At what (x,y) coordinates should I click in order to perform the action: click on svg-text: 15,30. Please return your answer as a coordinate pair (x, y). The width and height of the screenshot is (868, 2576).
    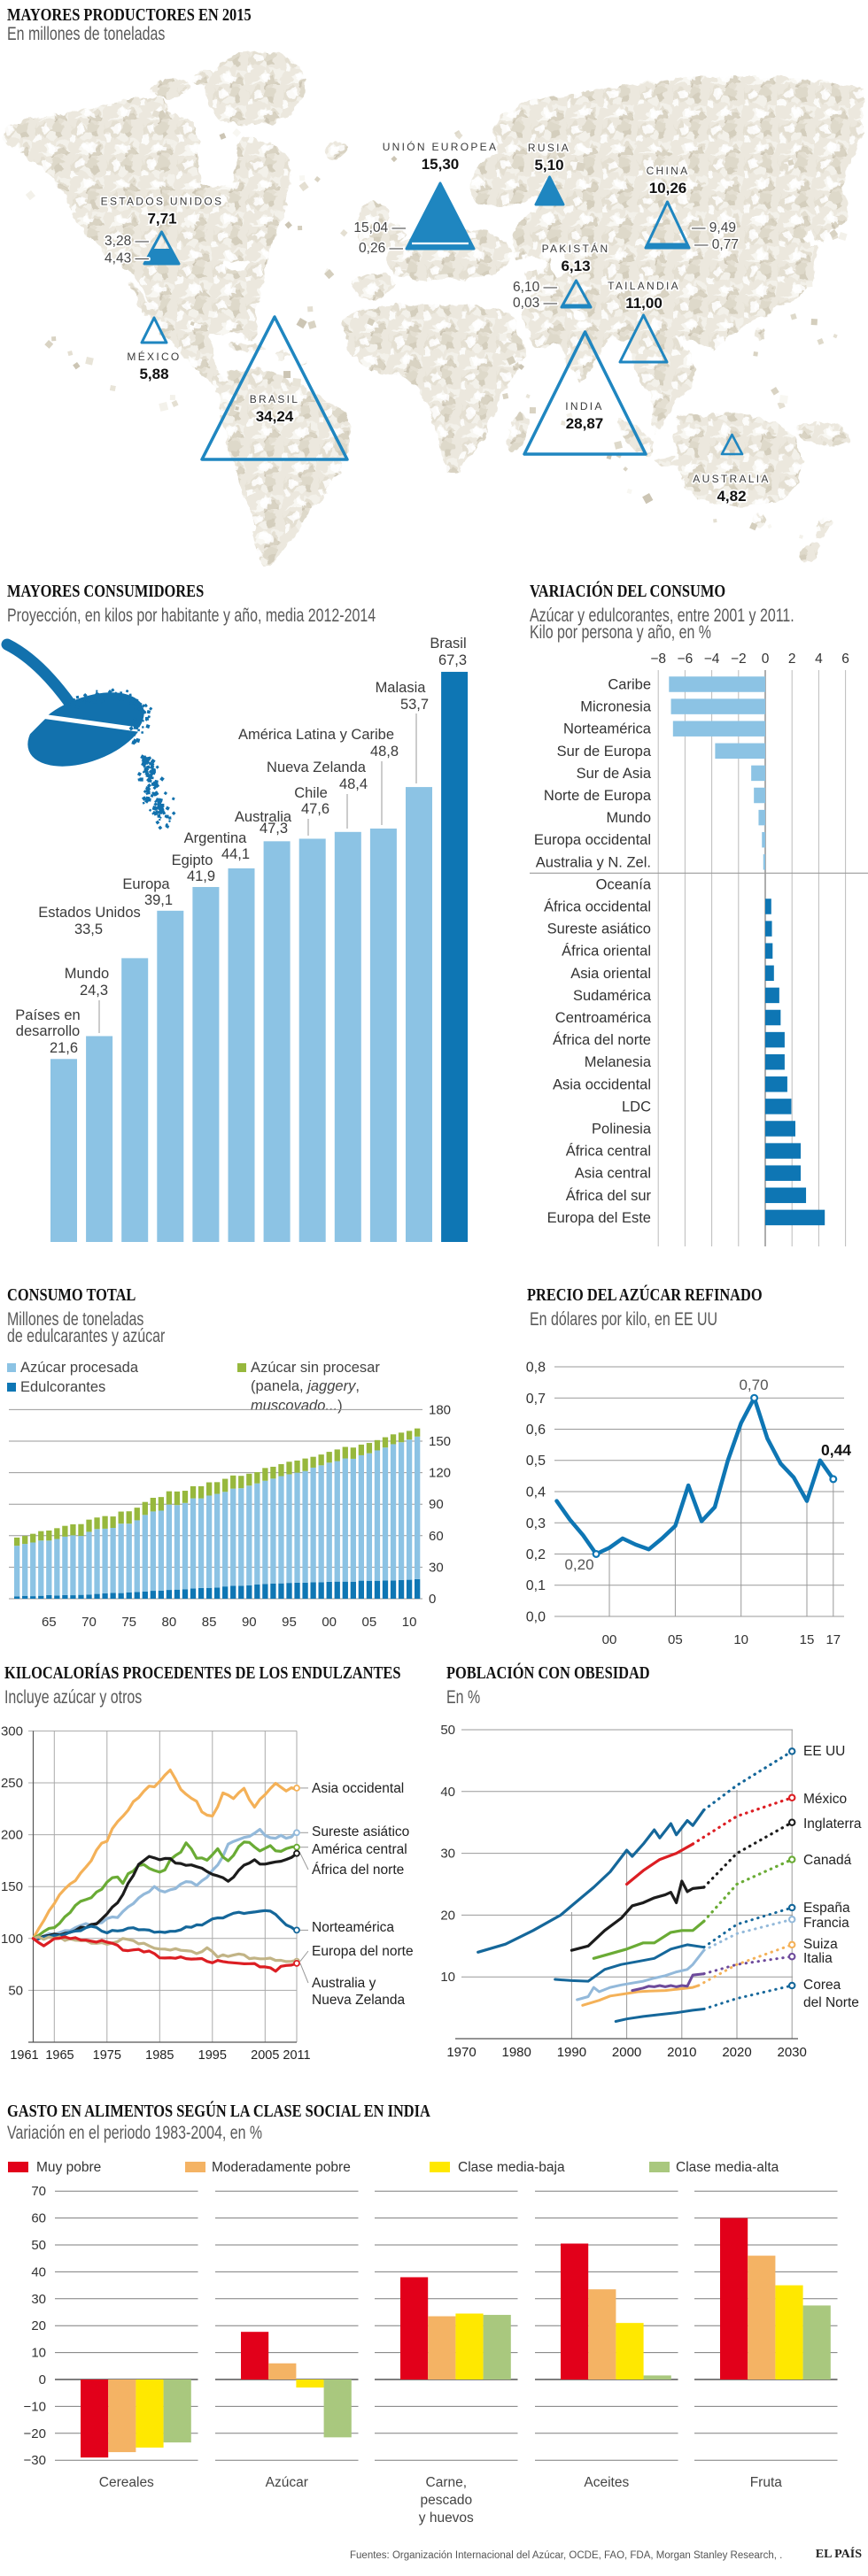
    Looking at the image, I should click on (441, 164).